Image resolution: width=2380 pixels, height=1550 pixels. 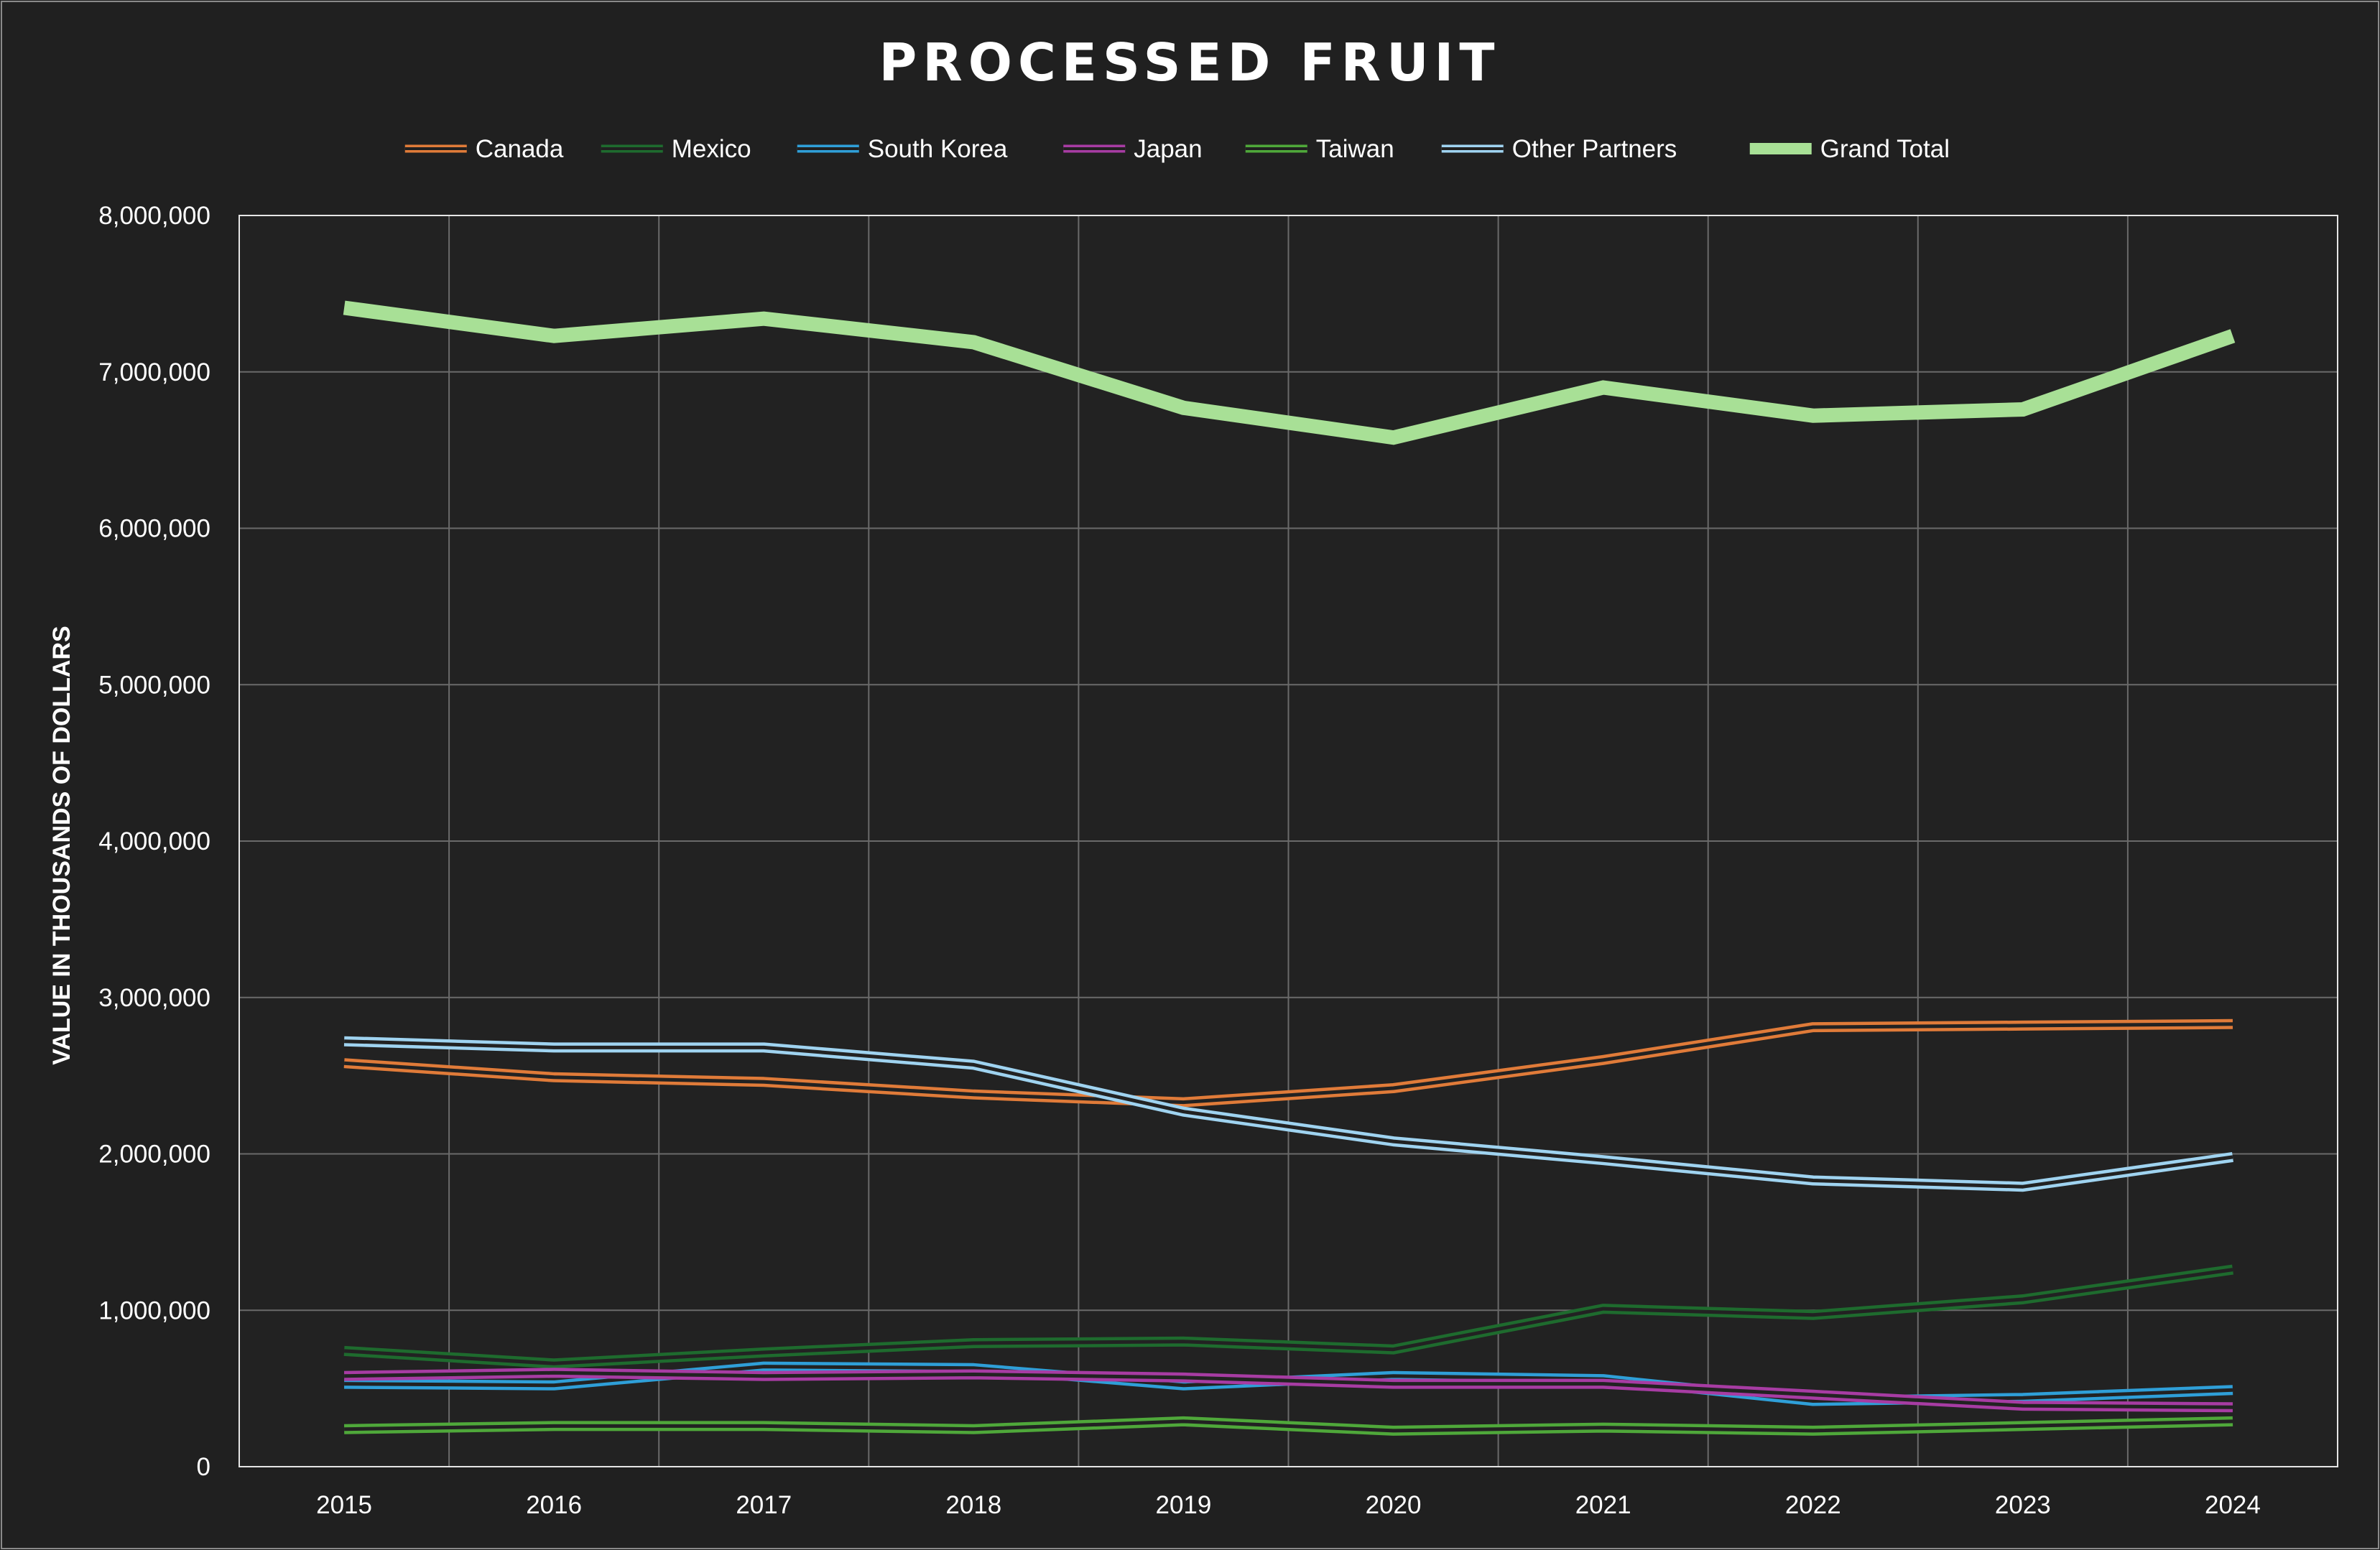 What do you see at coordinates (1288, 1505) in the screenshot?
I see `x-axis-ticks: 2015 2016 2017 2018 2019 2020 2021 2022 2023 2024` at bounding box center [1288, 1505].